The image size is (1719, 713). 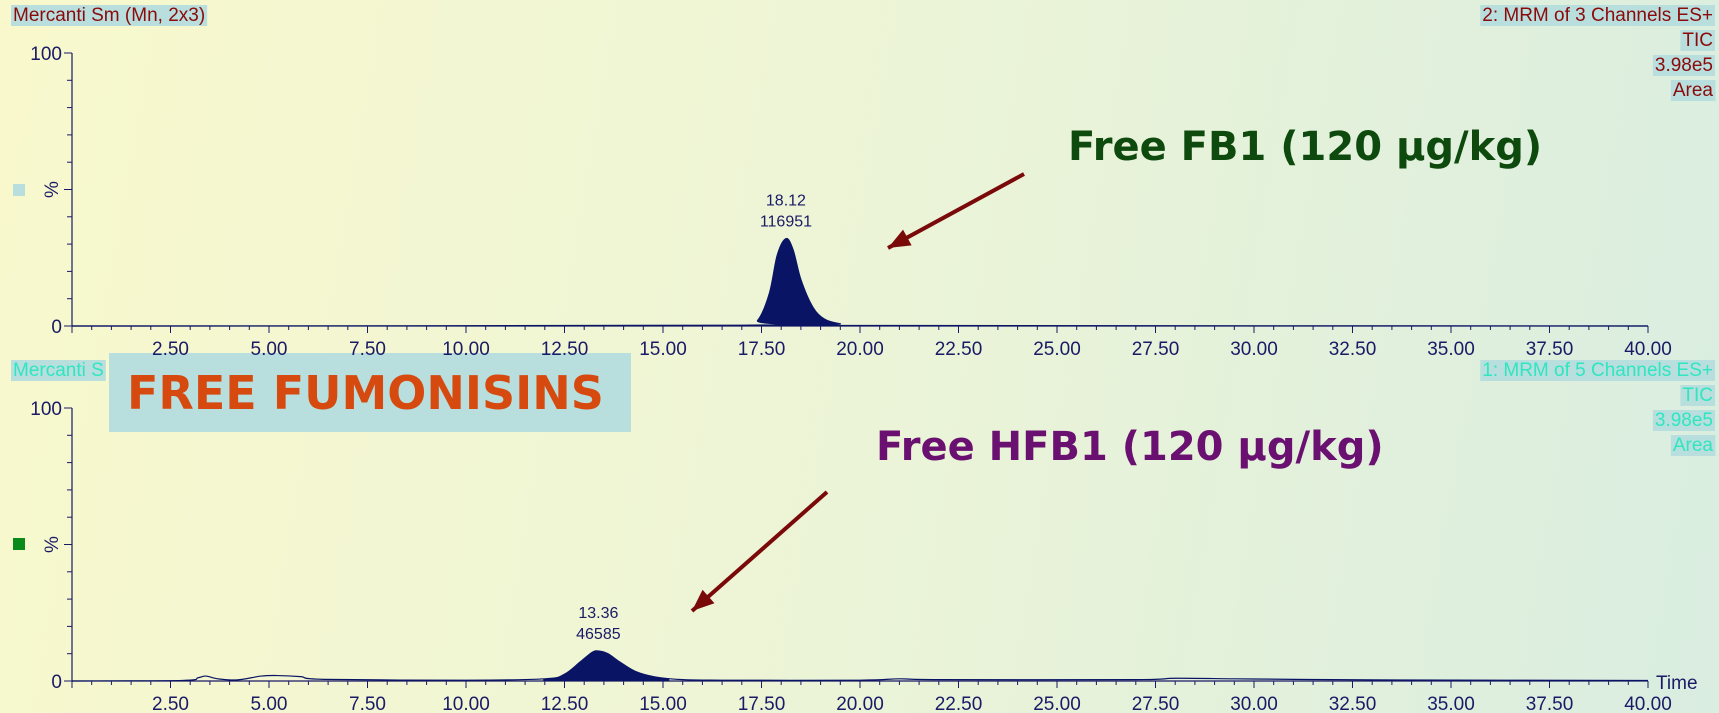 What do you see at coordinates (1130, 447) in the screenshot?
I see `annotation-label: Free HFB1 (120 µg/kg)` at bounding box center [1130, 447].